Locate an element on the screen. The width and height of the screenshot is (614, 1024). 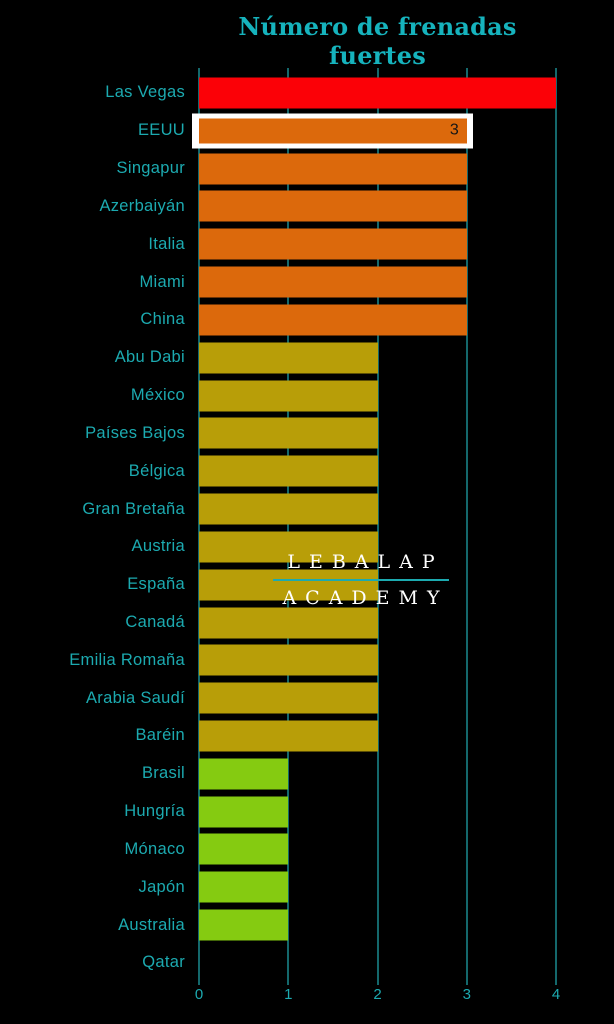
chart-row: 3 is located at coordinates (374, 131).